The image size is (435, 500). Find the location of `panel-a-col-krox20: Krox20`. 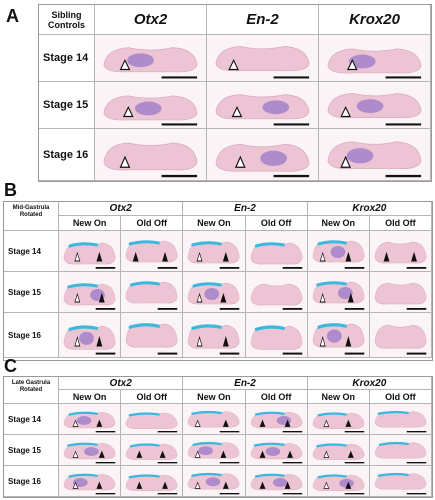

panel-a-col-krox20: Krox20 is located at coordinates (375, 20).